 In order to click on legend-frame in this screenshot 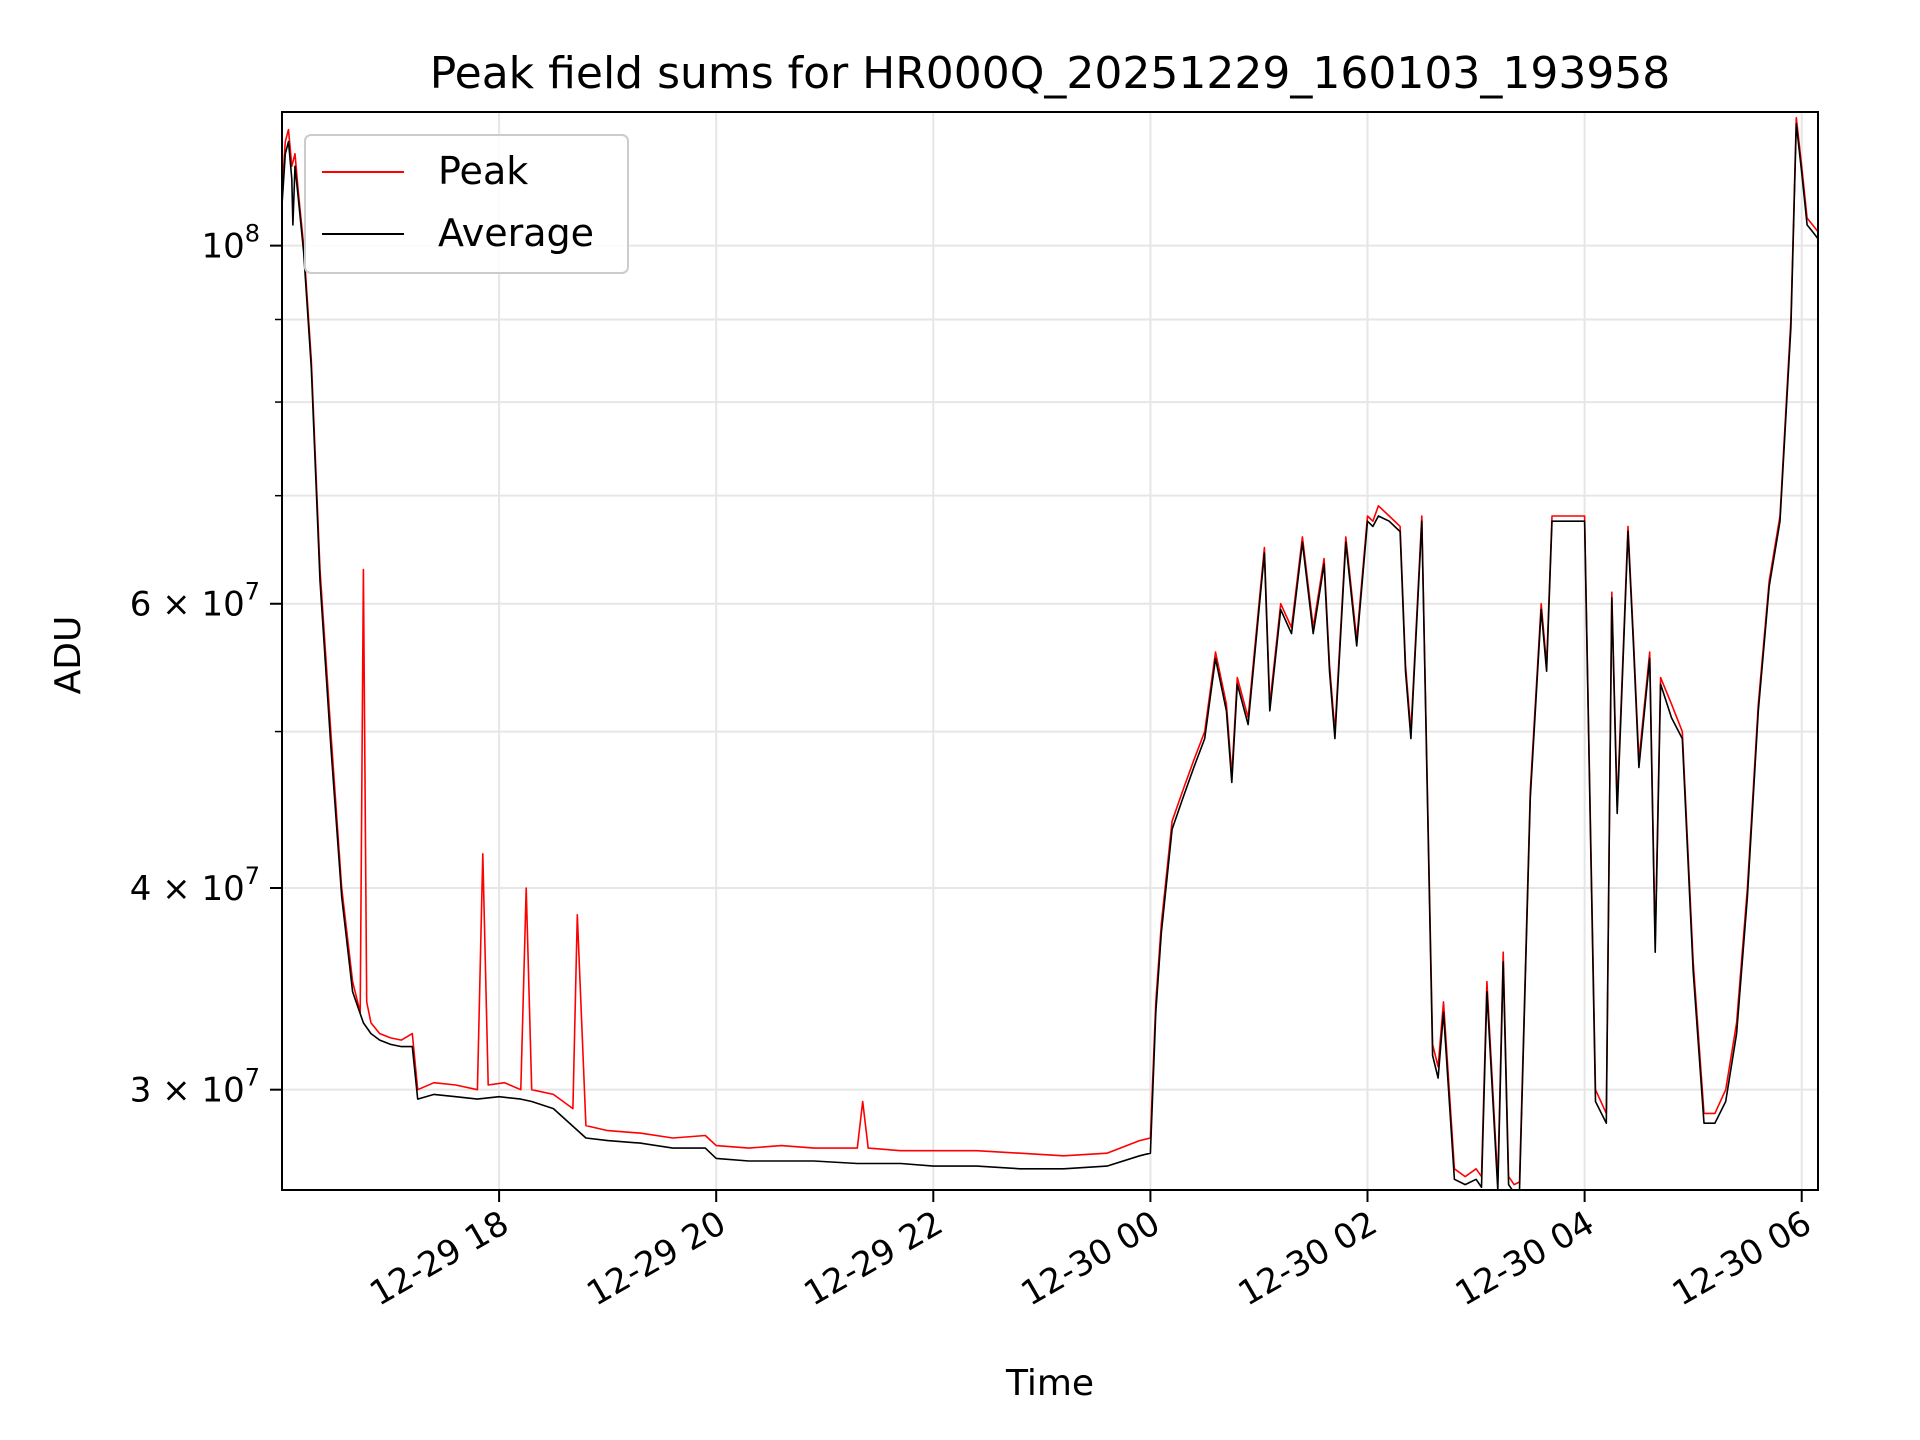, I will do `click(466, 204)`.